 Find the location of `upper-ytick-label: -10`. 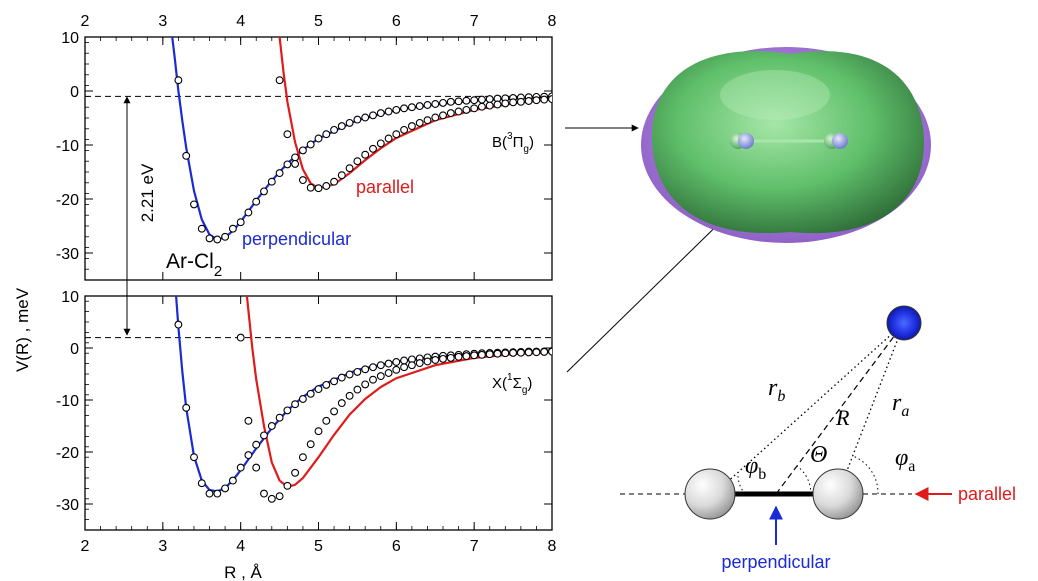

upper-ytick-label: -10 is located at coordinates (67, 146).